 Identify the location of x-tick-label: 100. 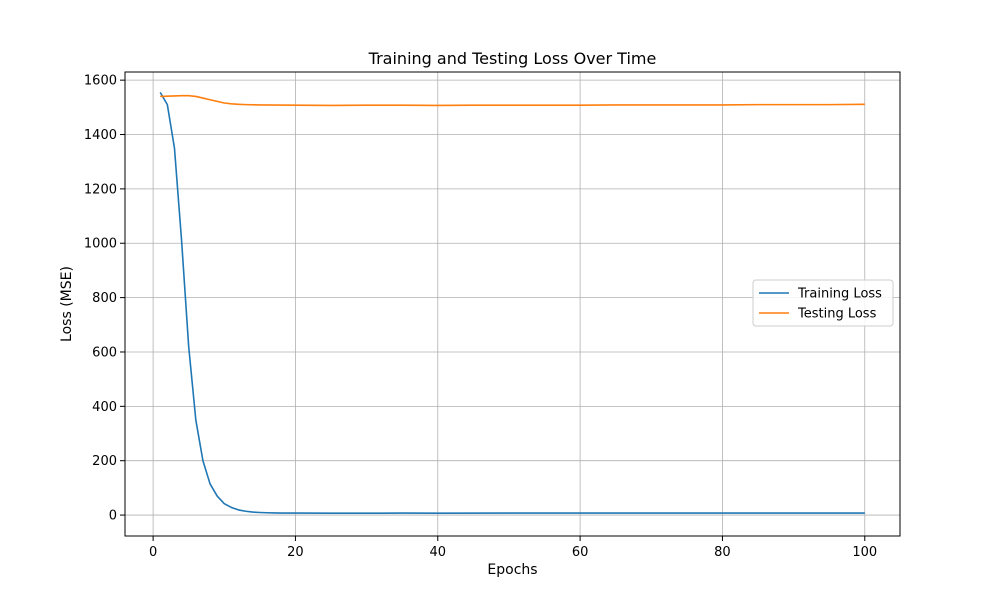
(864, 552).